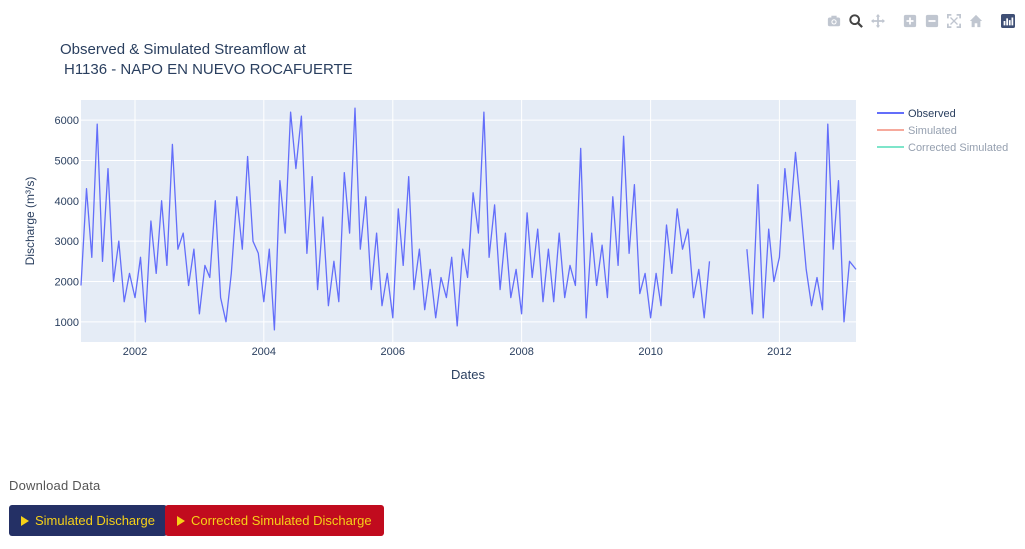 This screenshot has width=1025, height=549. Describe the element at coordinates (932, 114) in the screenshot. I see `legend-label: Observed` at that location.